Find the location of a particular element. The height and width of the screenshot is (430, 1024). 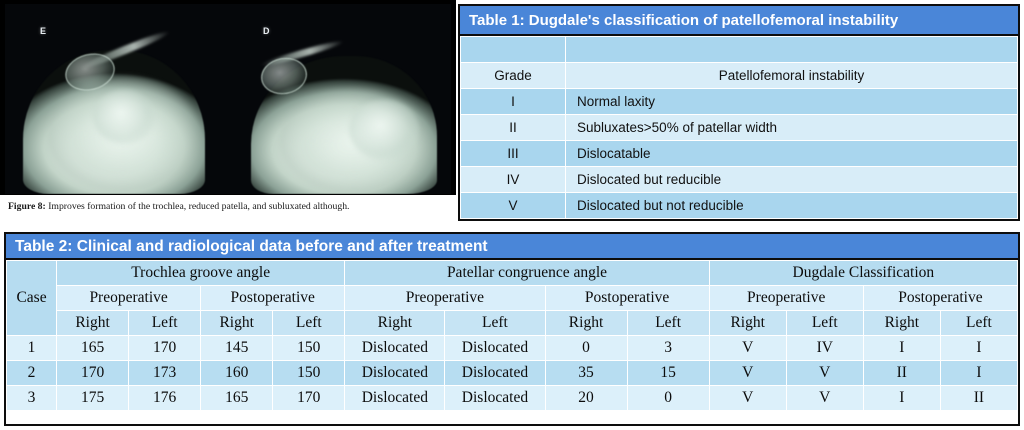

case-number: 3 is located at coordinates (31, 398).